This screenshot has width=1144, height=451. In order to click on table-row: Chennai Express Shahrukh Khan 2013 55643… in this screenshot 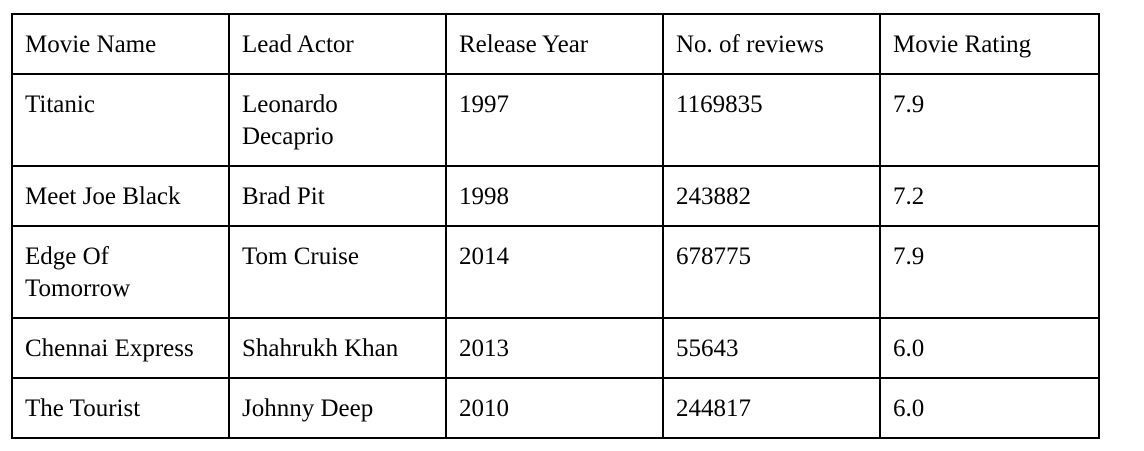, I will do `click(555, 348)`.